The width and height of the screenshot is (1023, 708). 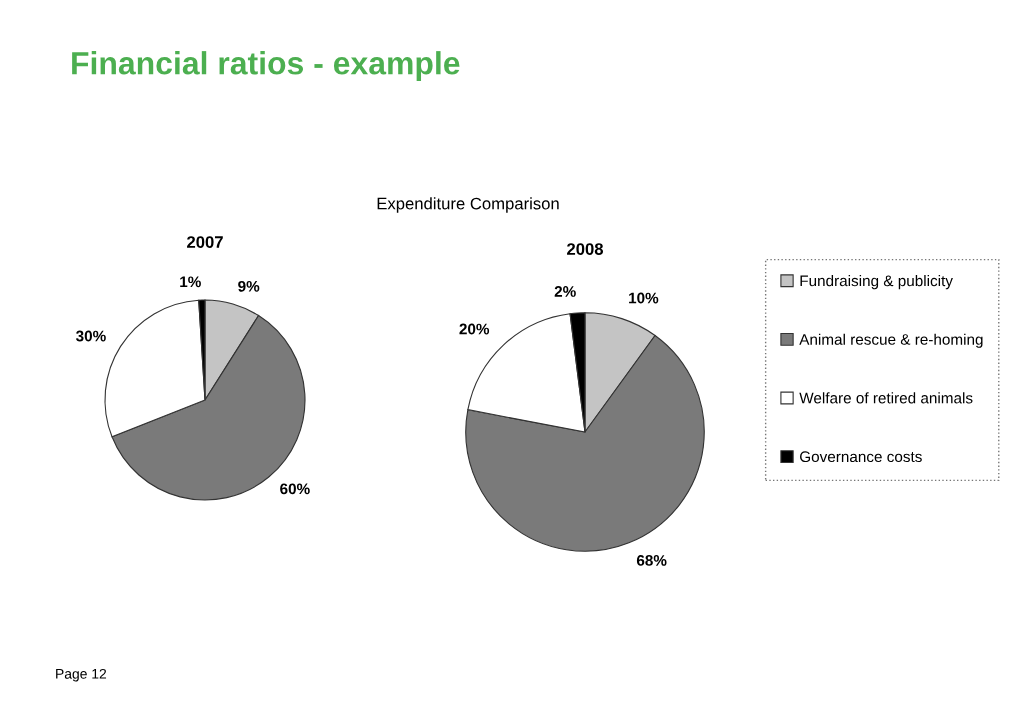 I want to click on text: Financial ratios - example, so click(x=266, y=66).